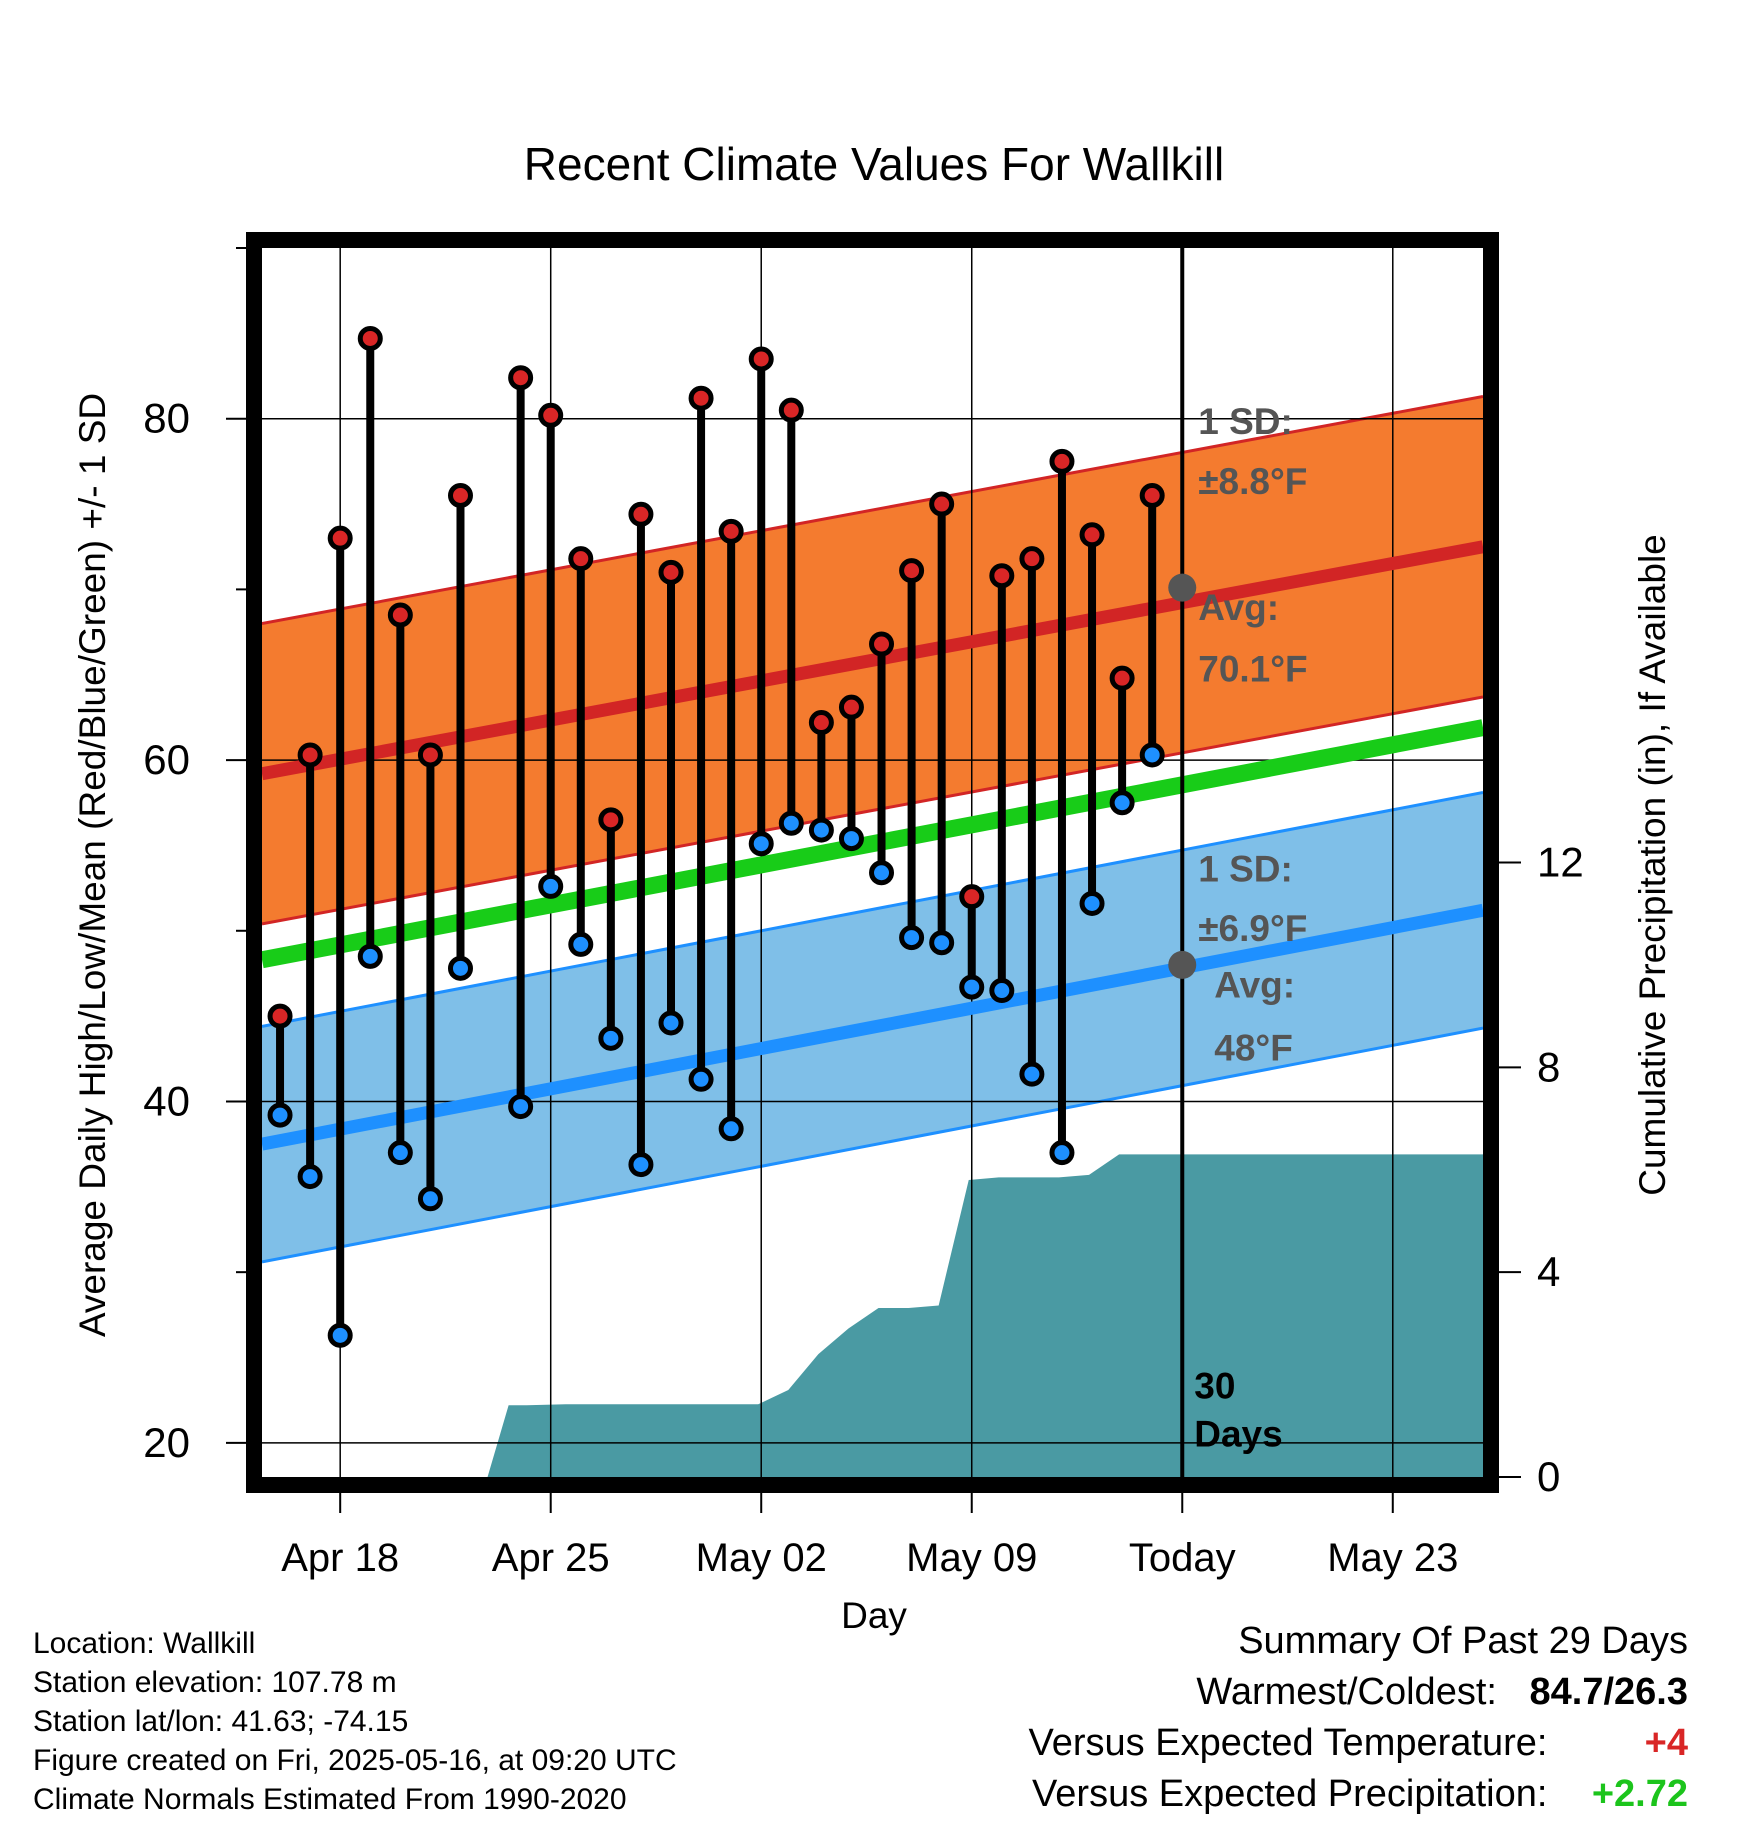 This screenshot has width=1748, height=1828. What do you see at coordinates (1182, 587) in the screenshot?
I see `today-high-avg-dot` at bounding box center [1182, 587].